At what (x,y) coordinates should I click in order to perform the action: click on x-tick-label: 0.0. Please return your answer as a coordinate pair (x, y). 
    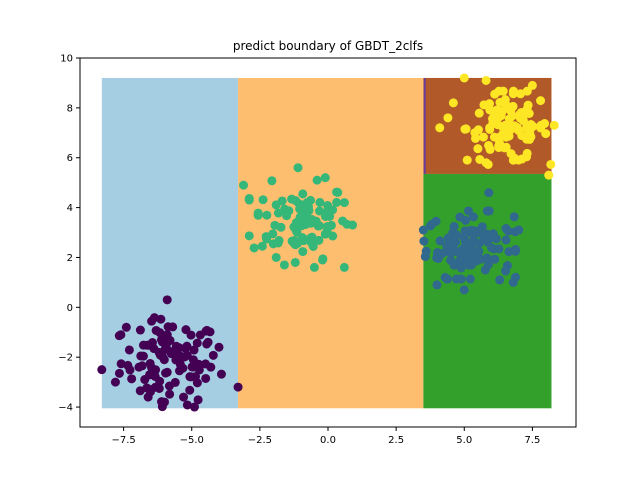
    Looking at the image, I should click on (328, 440).